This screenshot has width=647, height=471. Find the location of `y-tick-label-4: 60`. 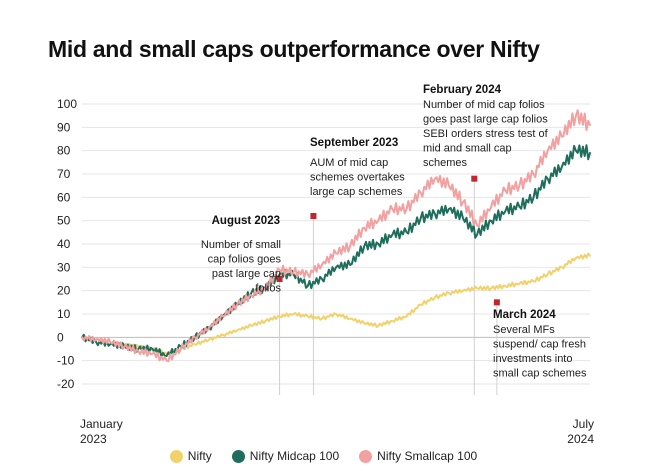

y-tick-label-4: 60 is located at coordinates (64, 197).